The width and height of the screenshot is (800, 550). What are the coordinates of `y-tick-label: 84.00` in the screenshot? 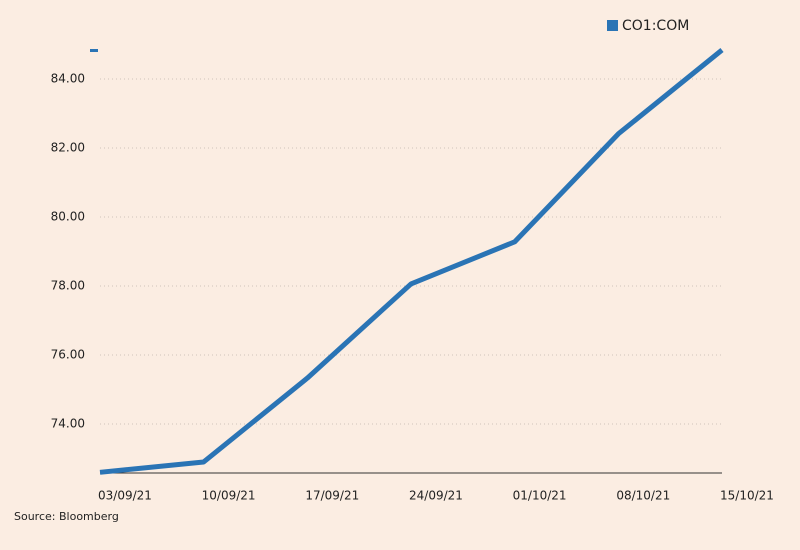 It's located at (68, 78).